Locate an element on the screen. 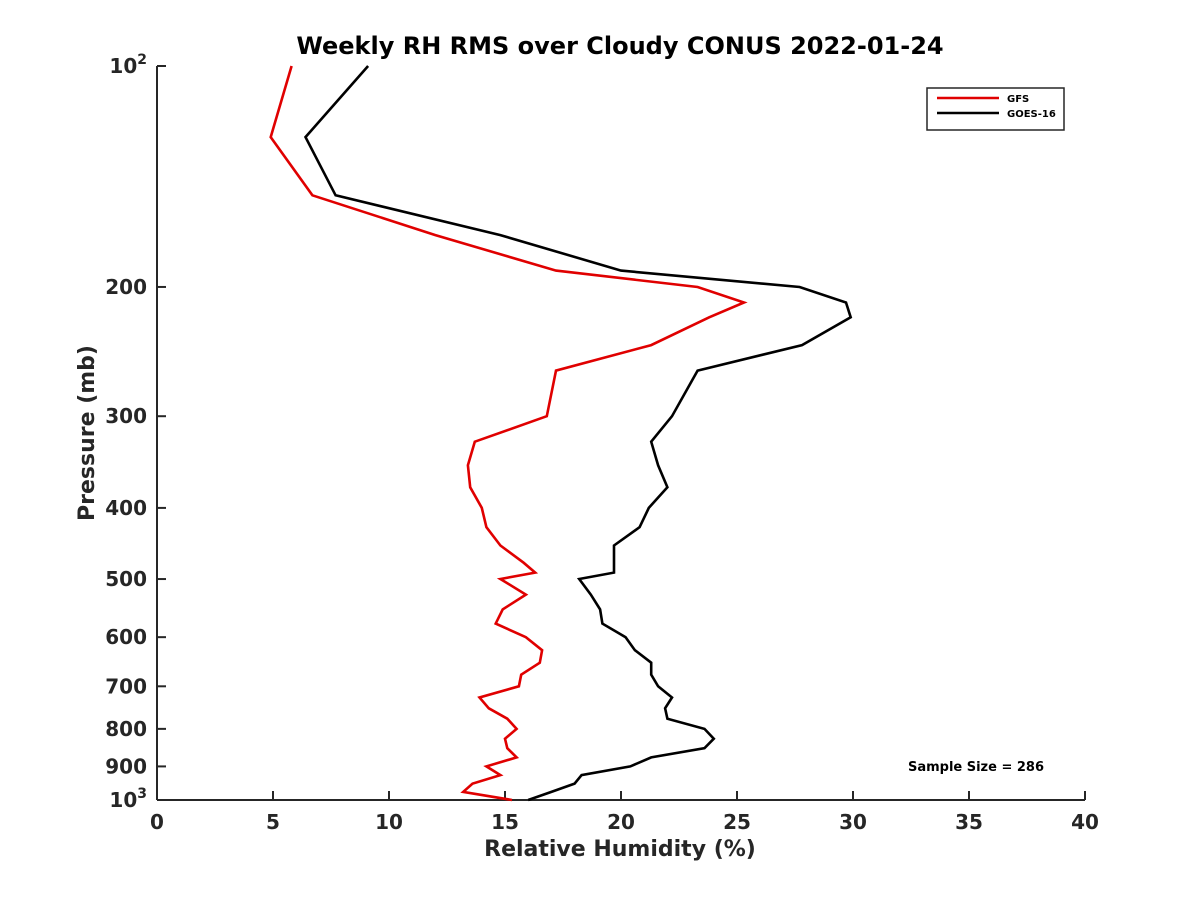 Image resolution: width=1200 pixels, height=900 pixels. x-tick-label: 10 is located at coordinates (389, 822).